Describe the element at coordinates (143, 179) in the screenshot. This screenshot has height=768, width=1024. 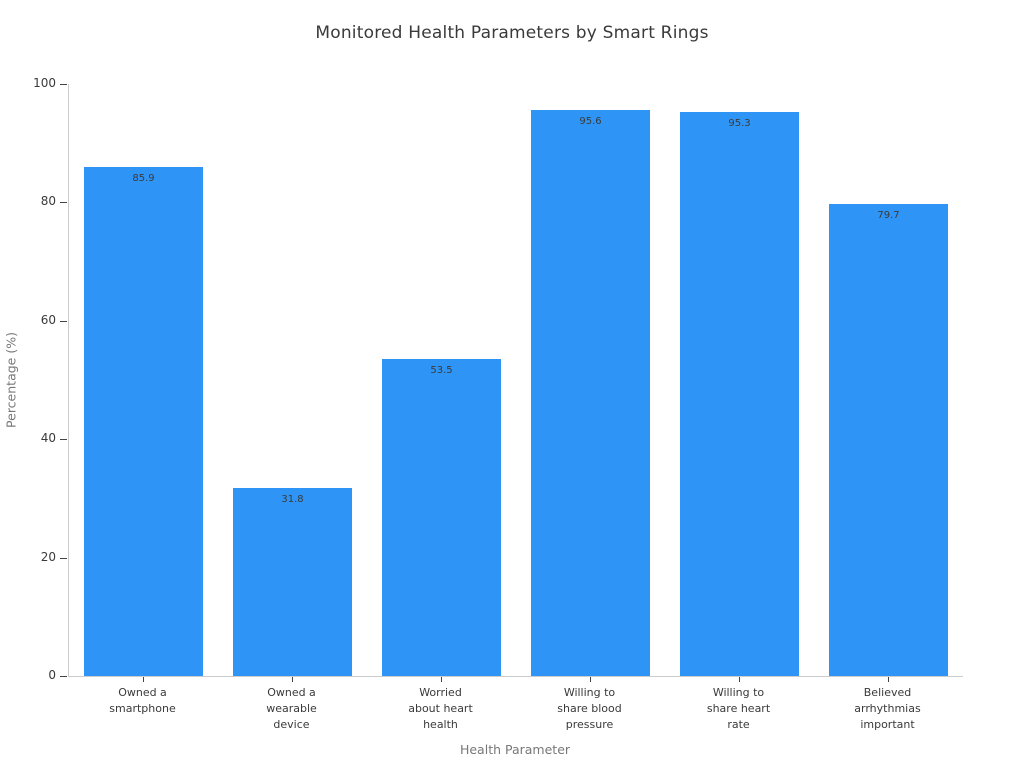
I see `bar-value-label: 85.9` at that location.